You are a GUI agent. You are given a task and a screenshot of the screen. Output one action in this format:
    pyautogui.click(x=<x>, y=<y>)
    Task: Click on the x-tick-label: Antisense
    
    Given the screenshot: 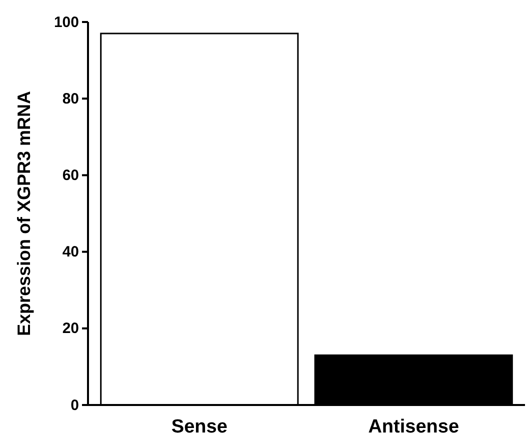 What is the action you would take?
    pyautogui.click(x=414, y=427)
    